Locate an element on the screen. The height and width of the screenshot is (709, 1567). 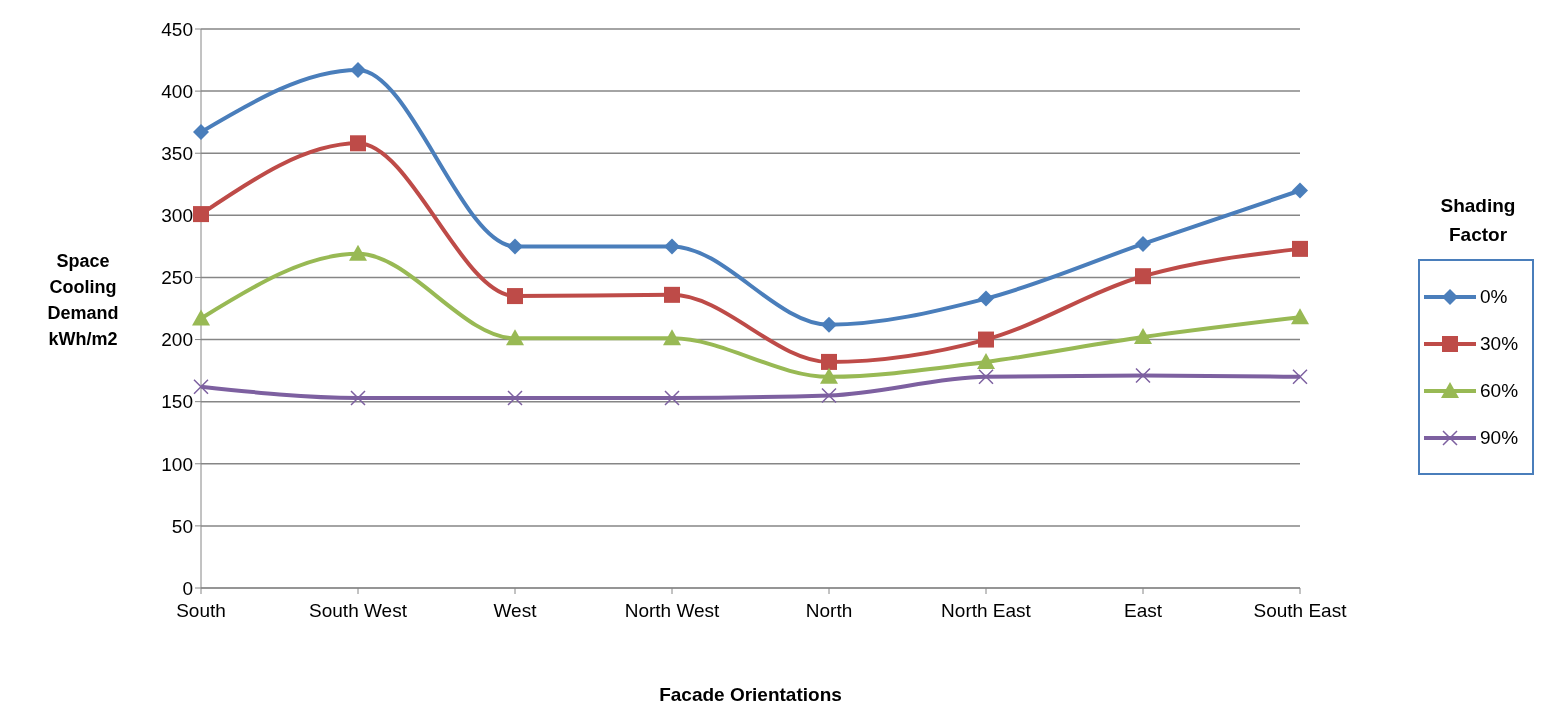
y-axis-title: Space Cooling Demand kWh/m2 is located at coordinates (83, 300).